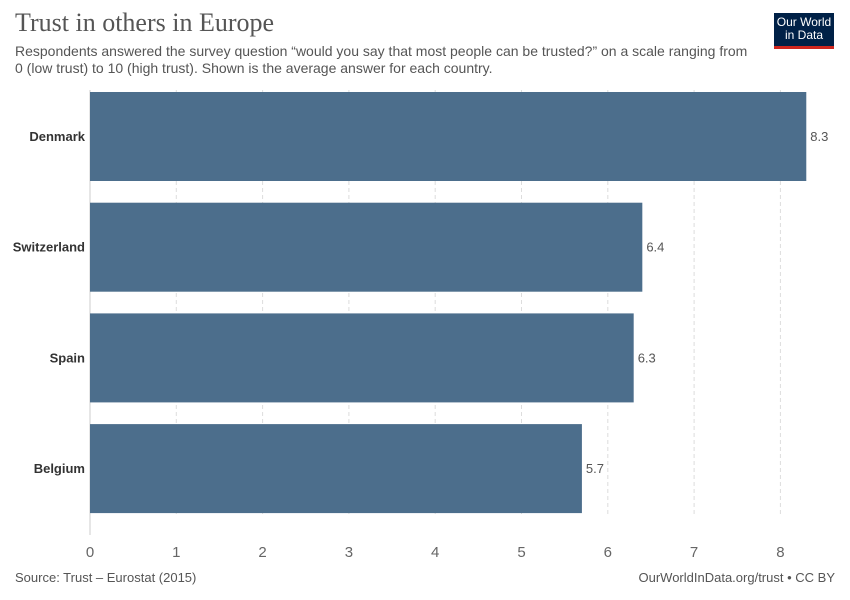 This screenshot has width=850, height=600. Describe the element at coordinates (804, 35) in the screenshot. I see `logo-line-2: in Data` at that location.